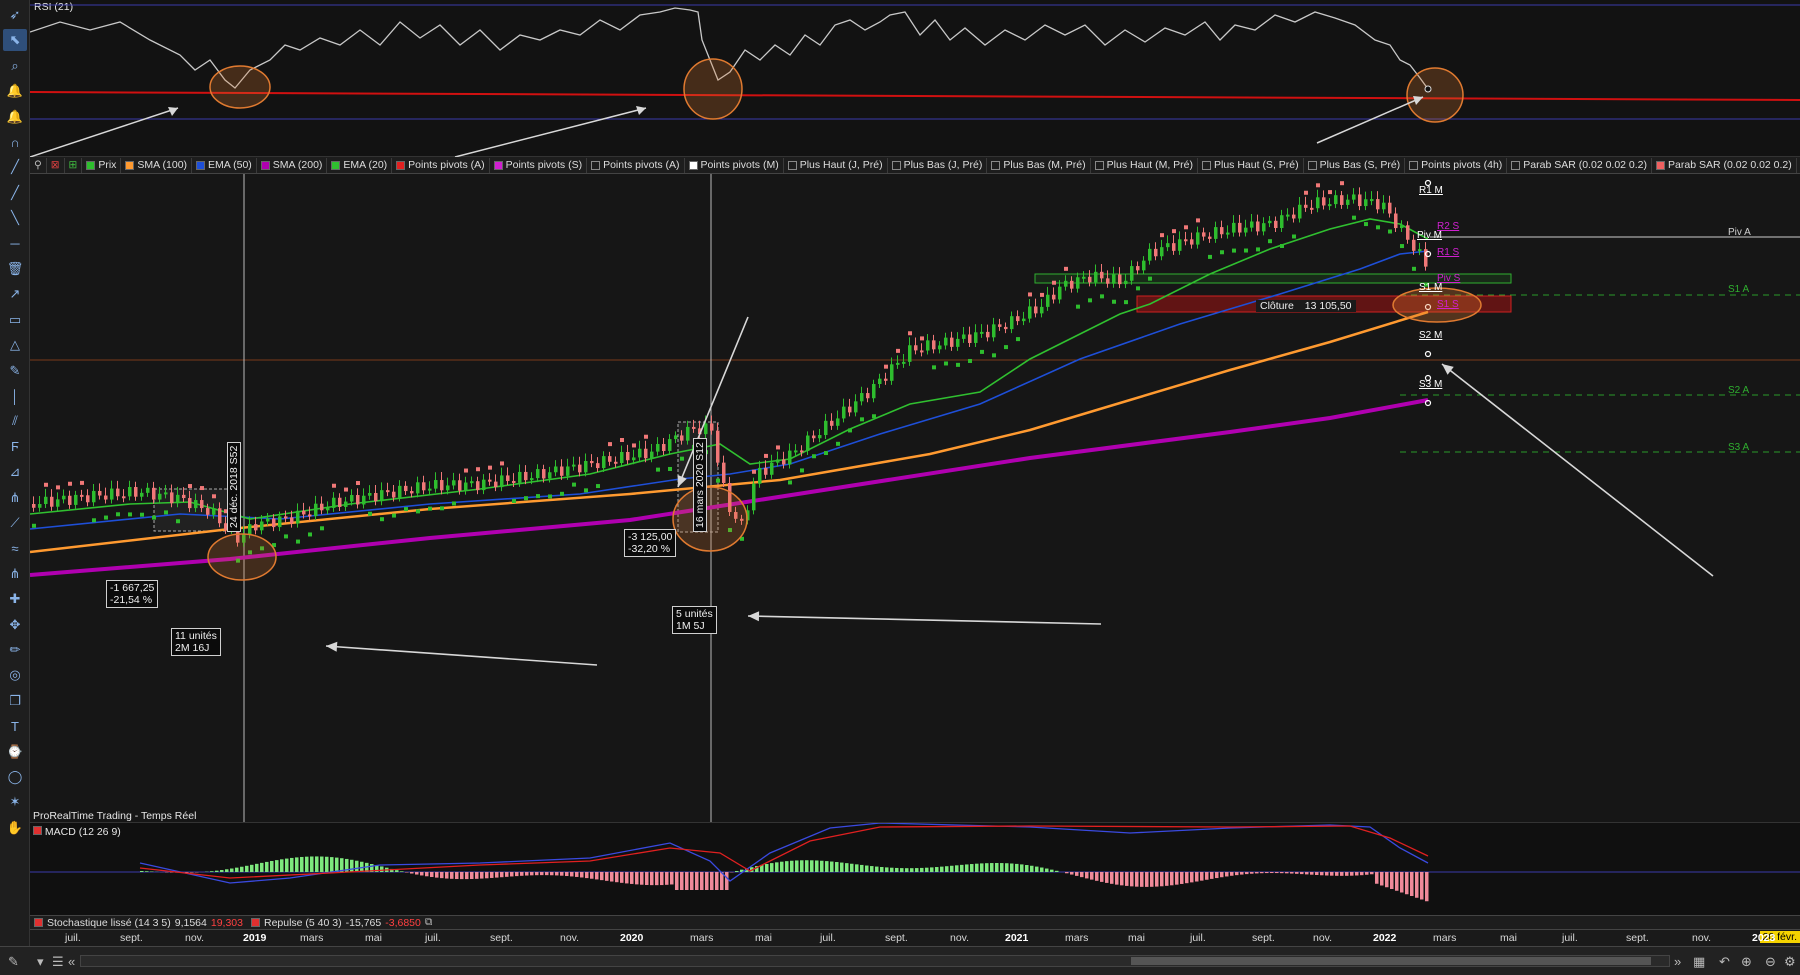  What do you see at coordinates (15, 244) in the screenshot?
I see `horizontal-line-icon: ─` at bounding box center [15, 244].